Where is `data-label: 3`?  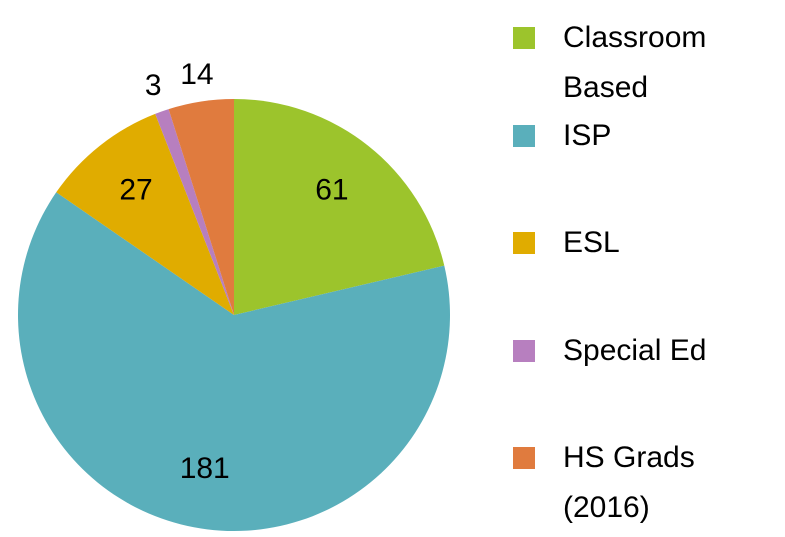
data-label: 3 is located at coordinates (153, 85).